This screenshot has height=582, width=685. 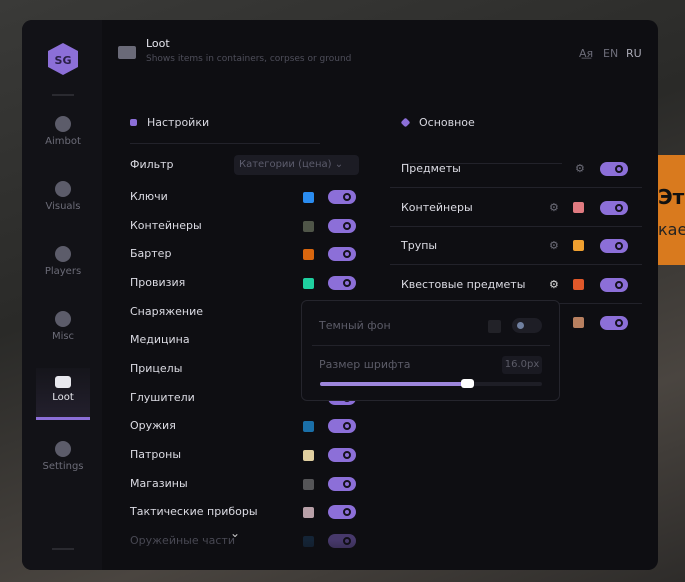 I want to click on list-icon, so click(x=63, y=449).